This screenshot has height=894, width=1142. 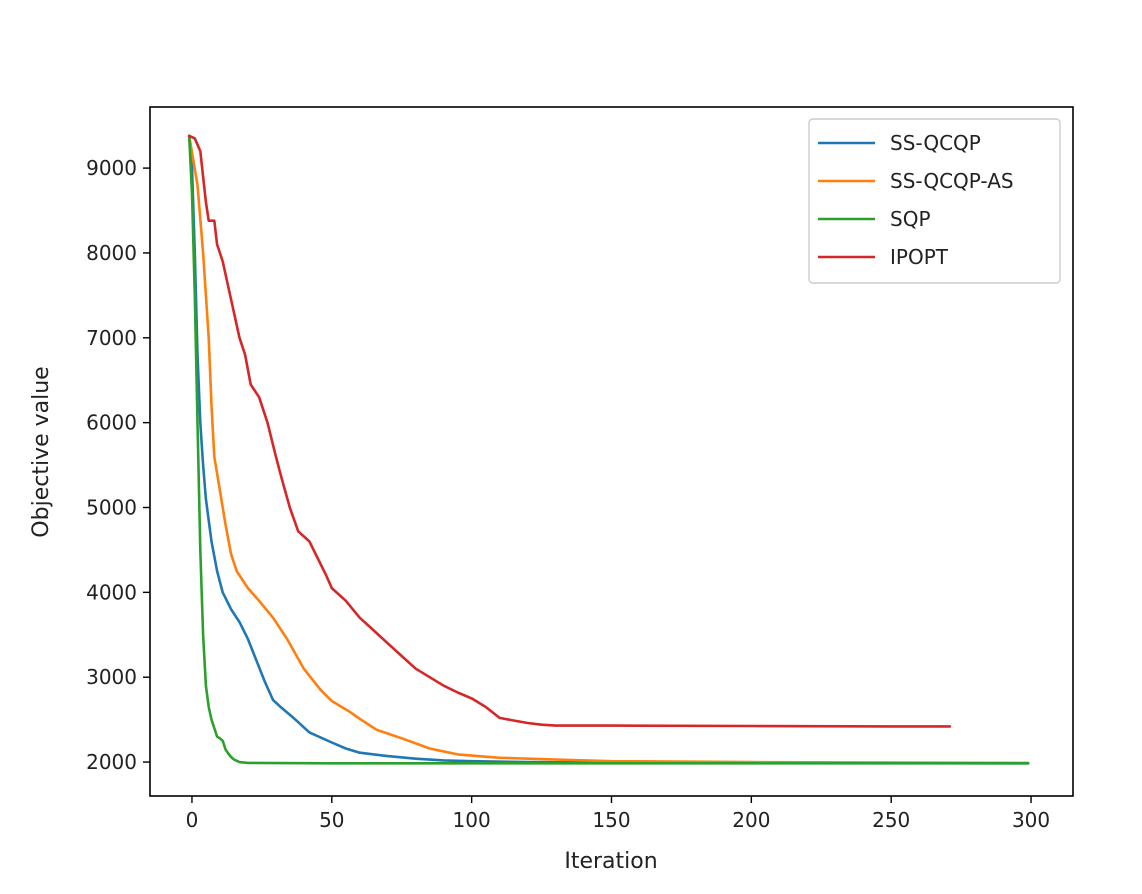 I want to click on x-tick-label: 50, so click(x=331, y=820).